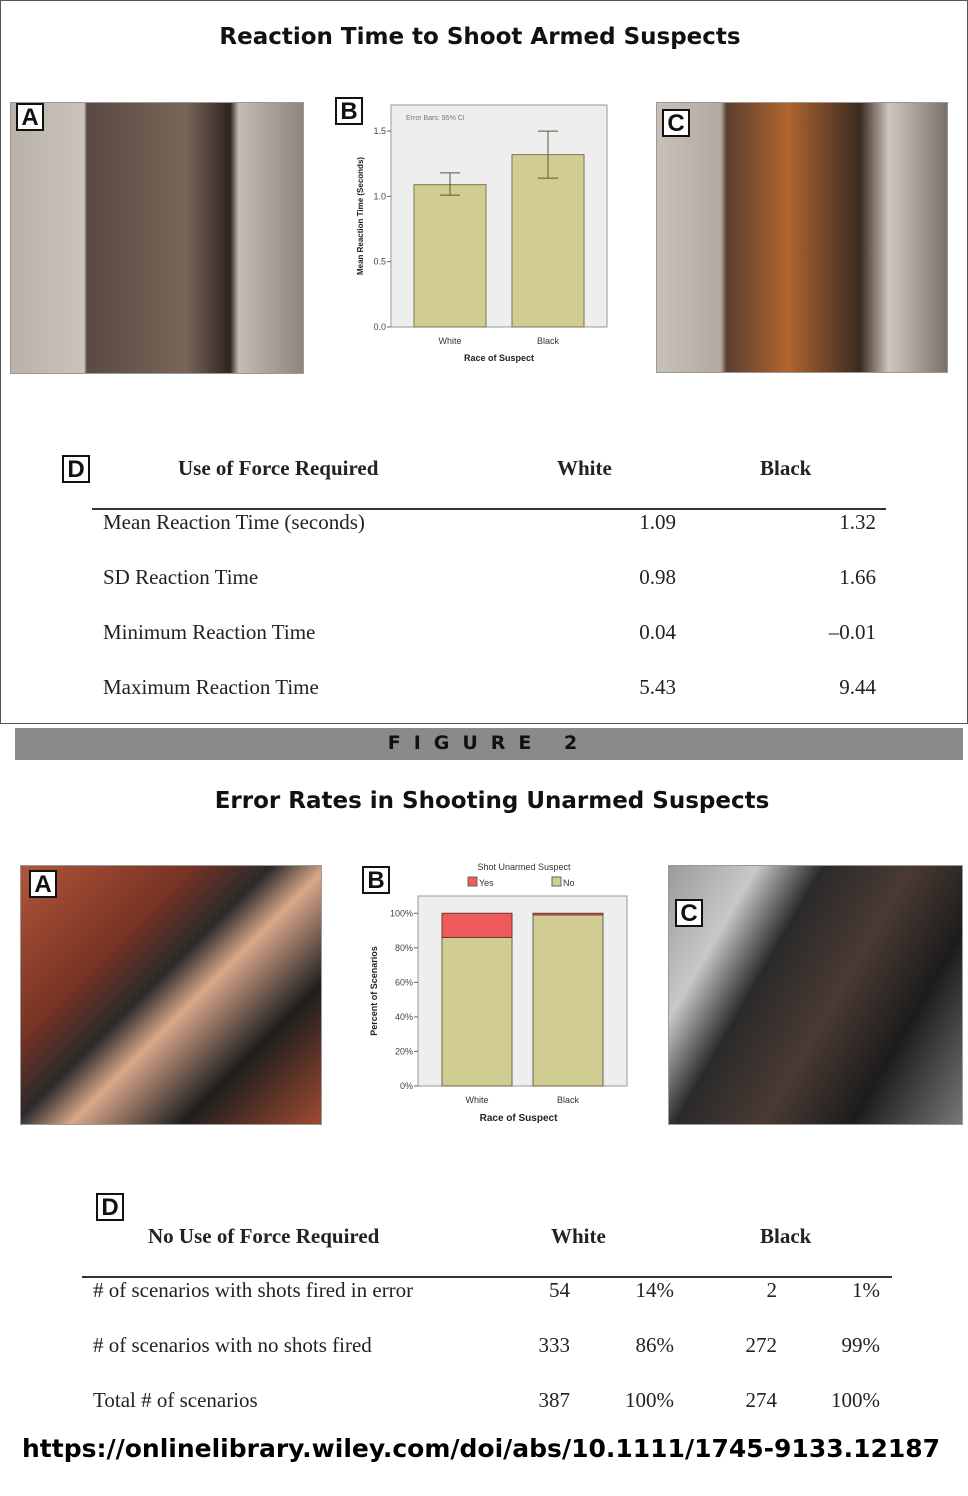  Describe the element at coordinates (802, 237) in the screenshot. I see `photo-black-suspect-armed` at that location.